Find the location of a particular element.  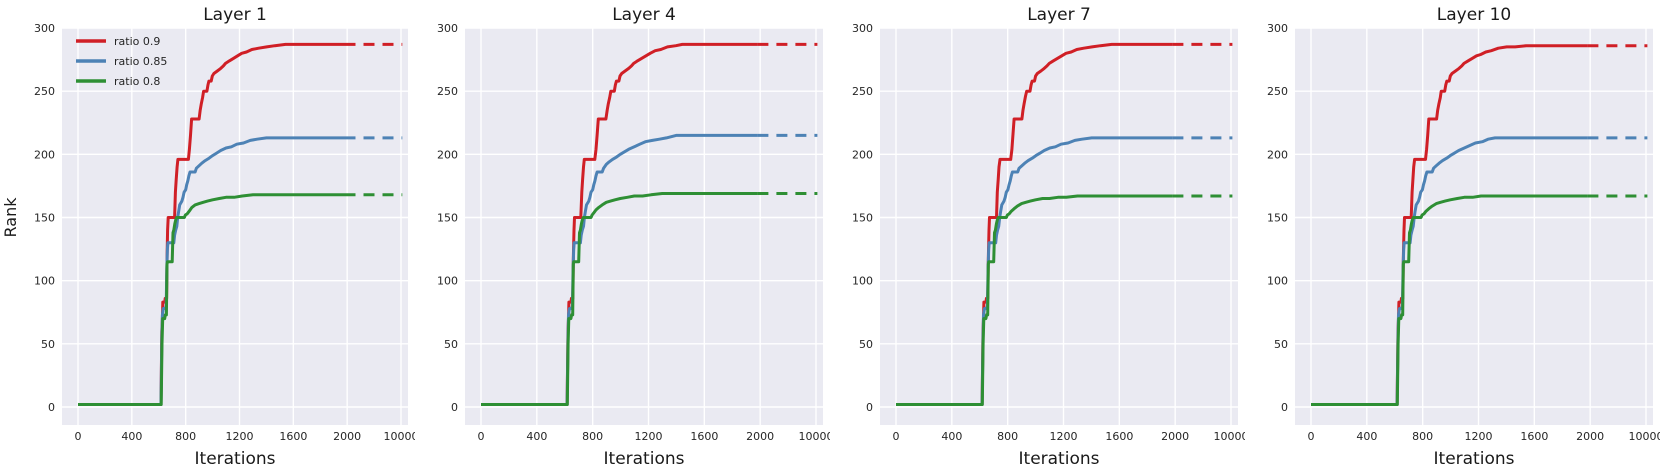

subplot-title: Layer 7 is located at coordinates (1059, 15).